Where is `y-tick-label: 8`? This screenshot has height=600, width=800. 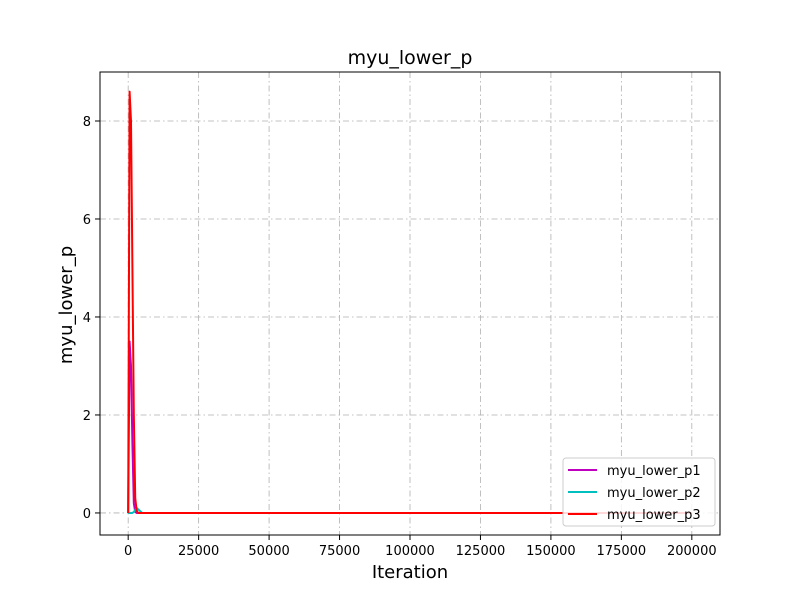 y-tick-label: 8 is located at coordinates (87, 122).